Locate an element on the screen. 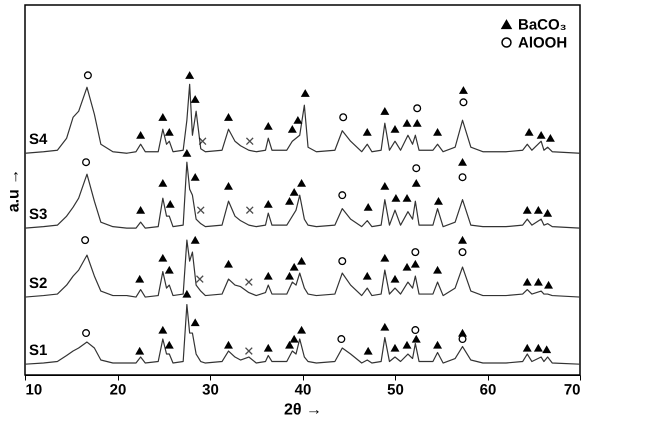 The image size is (646, 441). x-tick-label: 10 is located at coordinates (34, 390).